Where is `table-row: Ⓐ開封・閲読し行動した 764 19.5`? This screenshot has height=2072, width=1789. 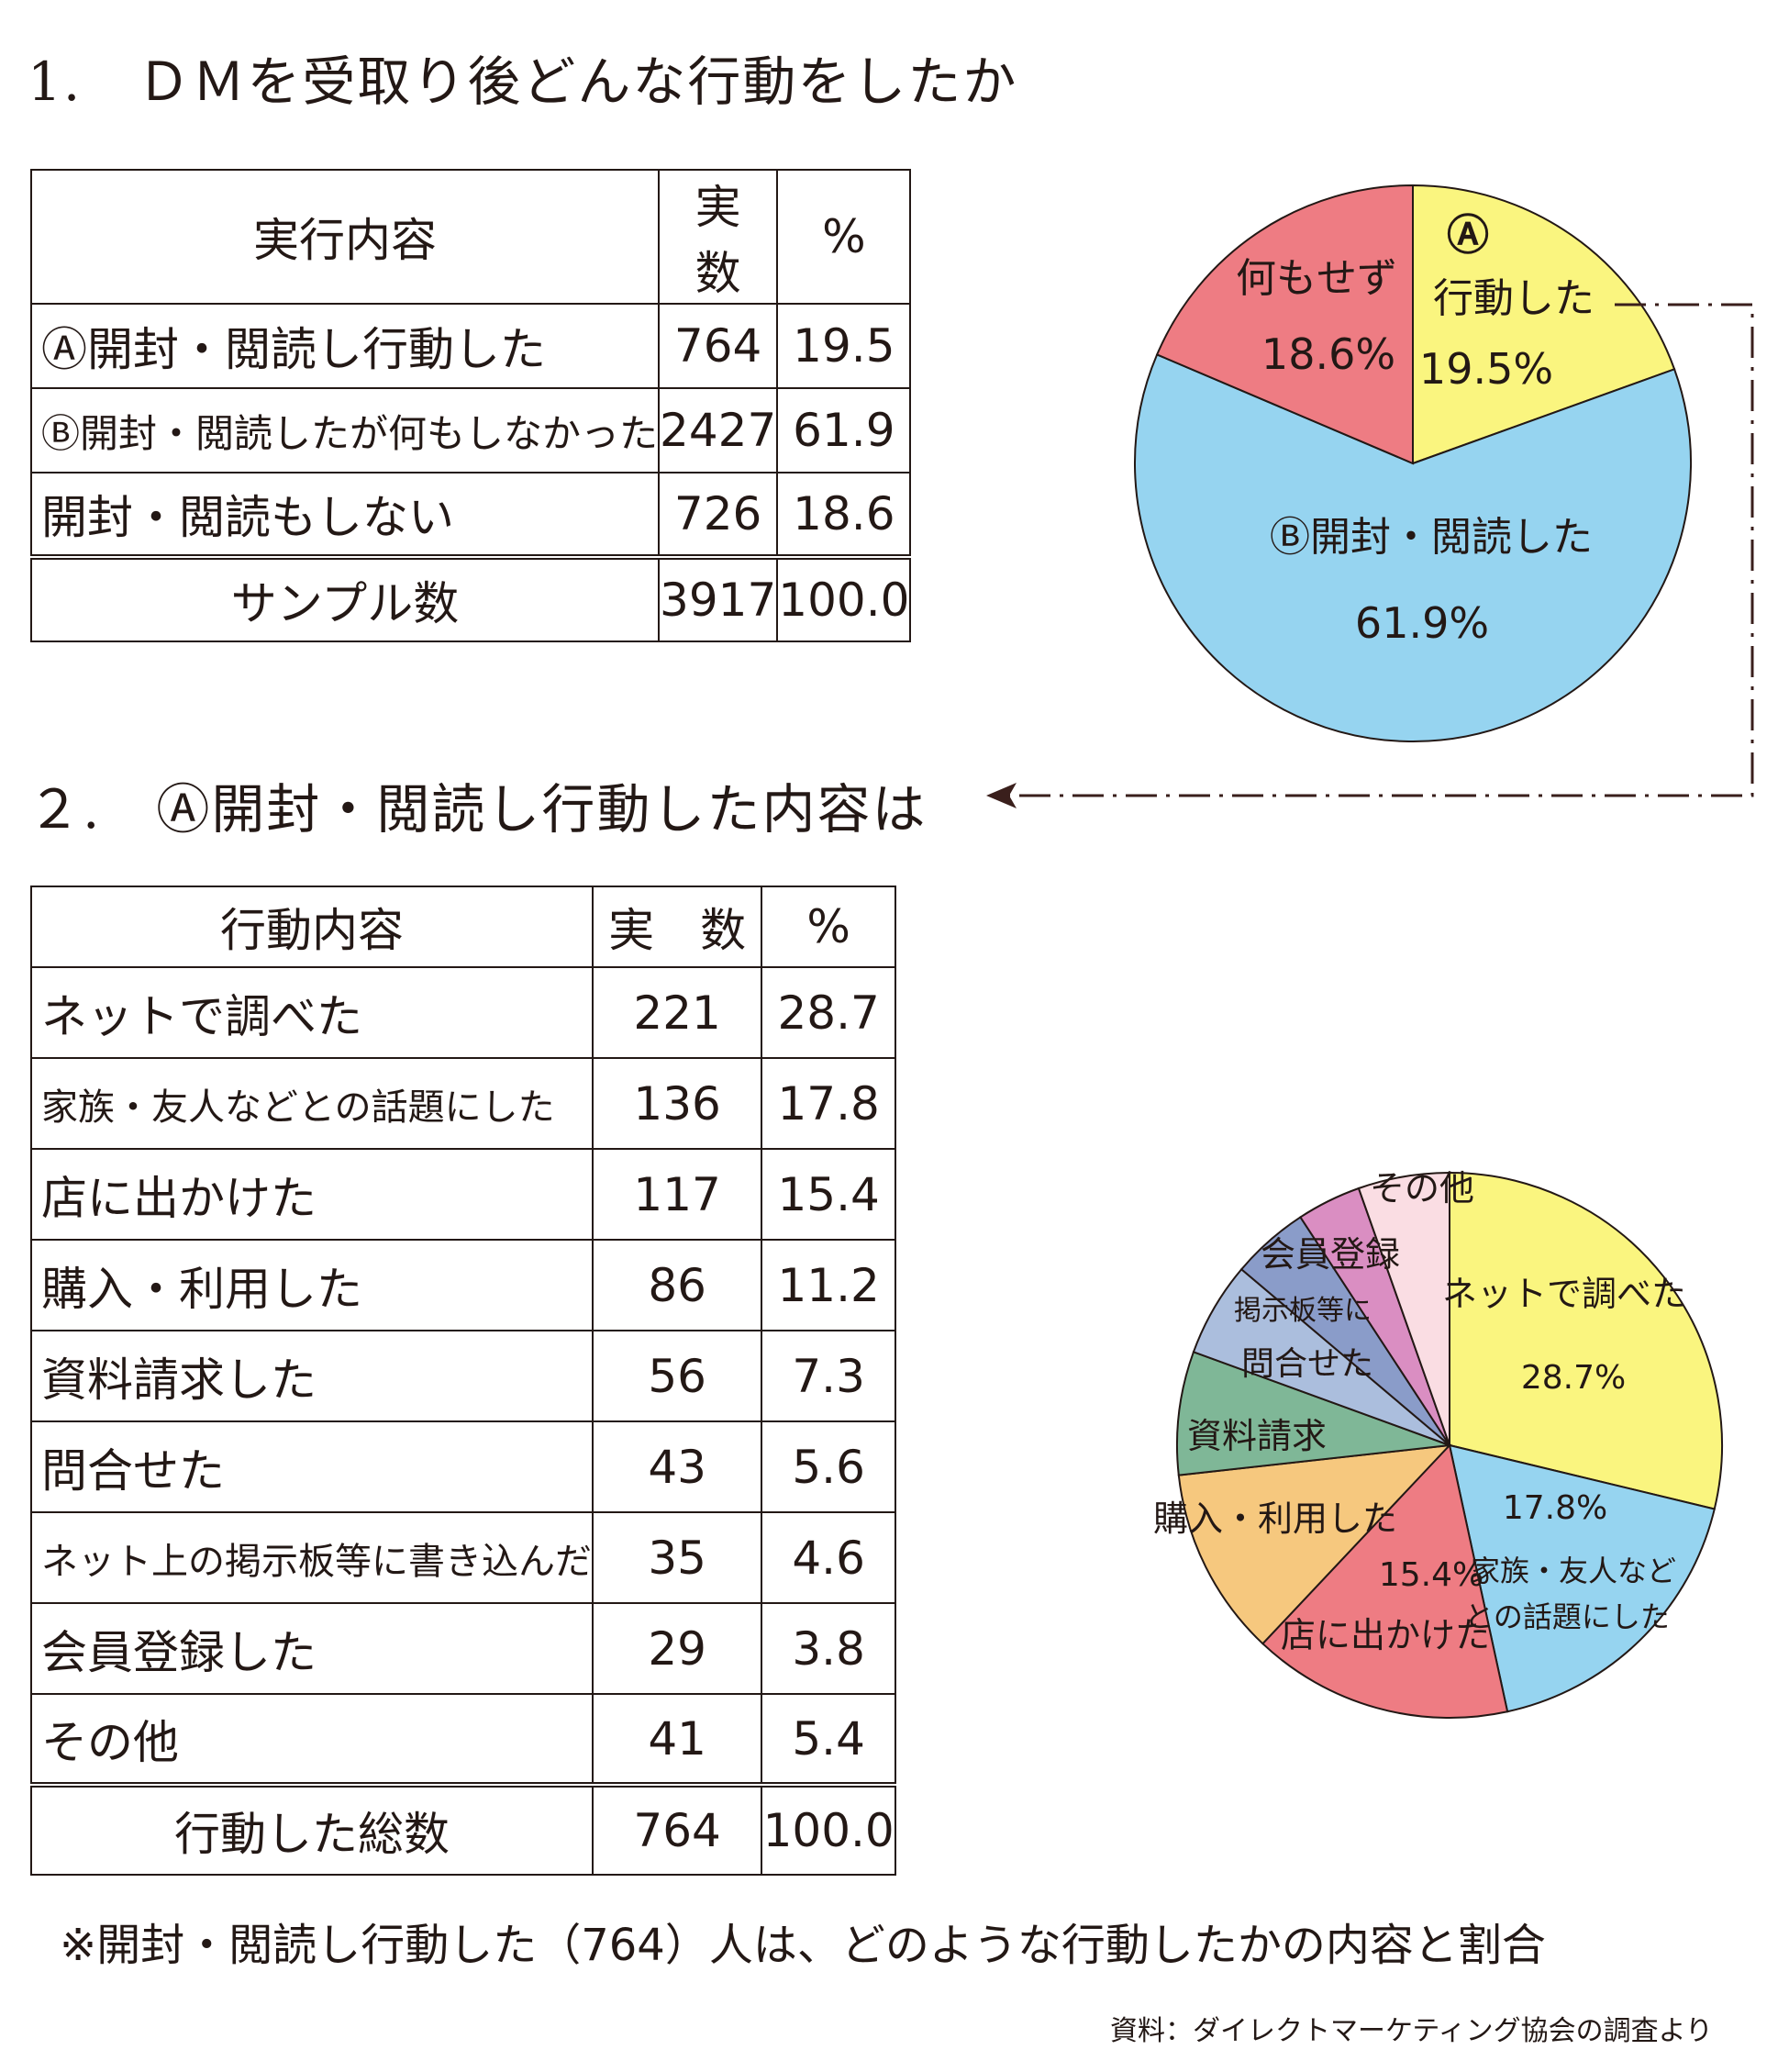 table-row: Ⓐ開封・閲読し行動した 764 19.5 is located at coordinates (471, 346).